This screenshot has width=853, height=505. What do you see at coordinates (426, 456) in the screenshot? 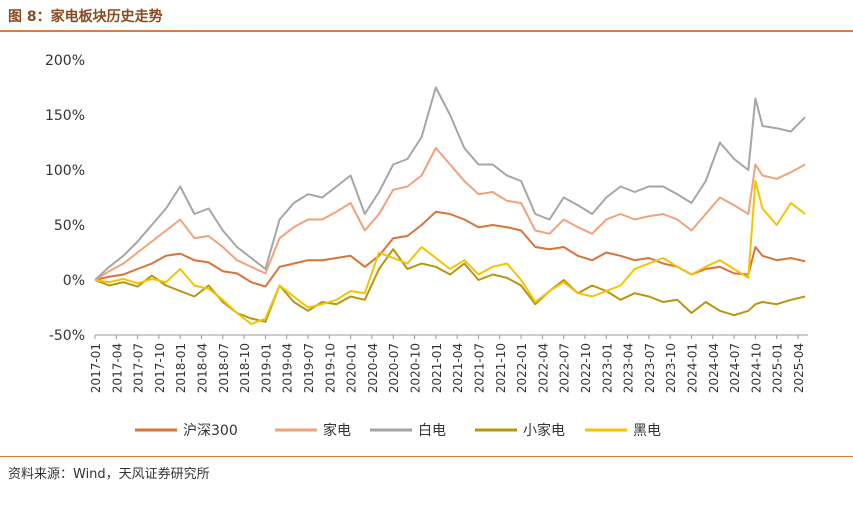
I see `footer-rule` at bounding box center [426, 456].